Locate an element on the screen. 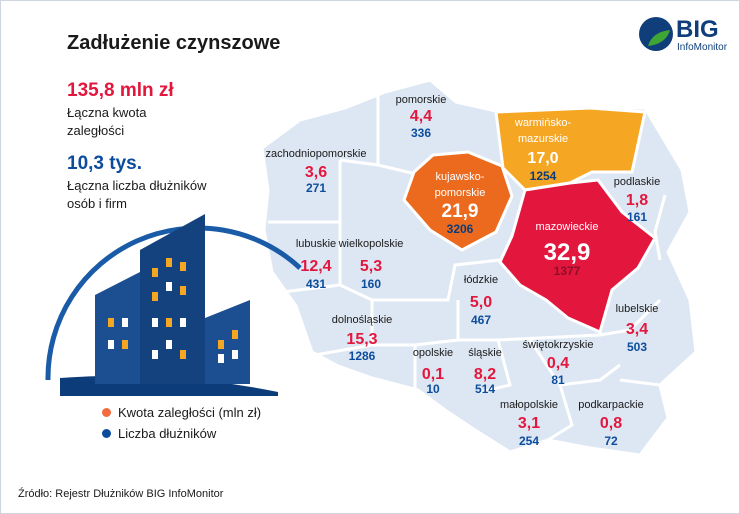  total-debtors-label-line2: osób i firm is located at coordinates (97, 203).